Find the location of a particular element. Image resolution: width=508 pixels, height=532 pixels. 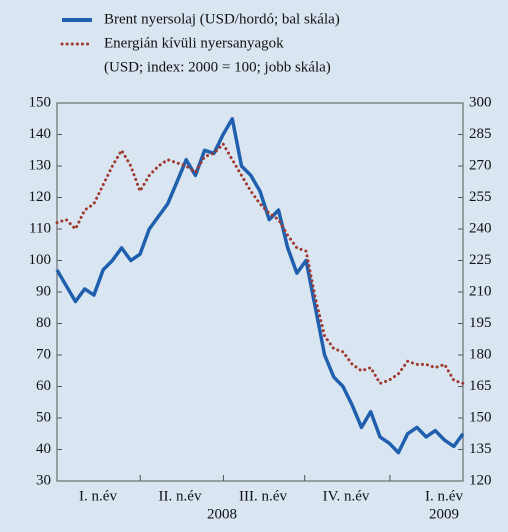

y2-tick-label: 120 is located at coordinates (480, 480).